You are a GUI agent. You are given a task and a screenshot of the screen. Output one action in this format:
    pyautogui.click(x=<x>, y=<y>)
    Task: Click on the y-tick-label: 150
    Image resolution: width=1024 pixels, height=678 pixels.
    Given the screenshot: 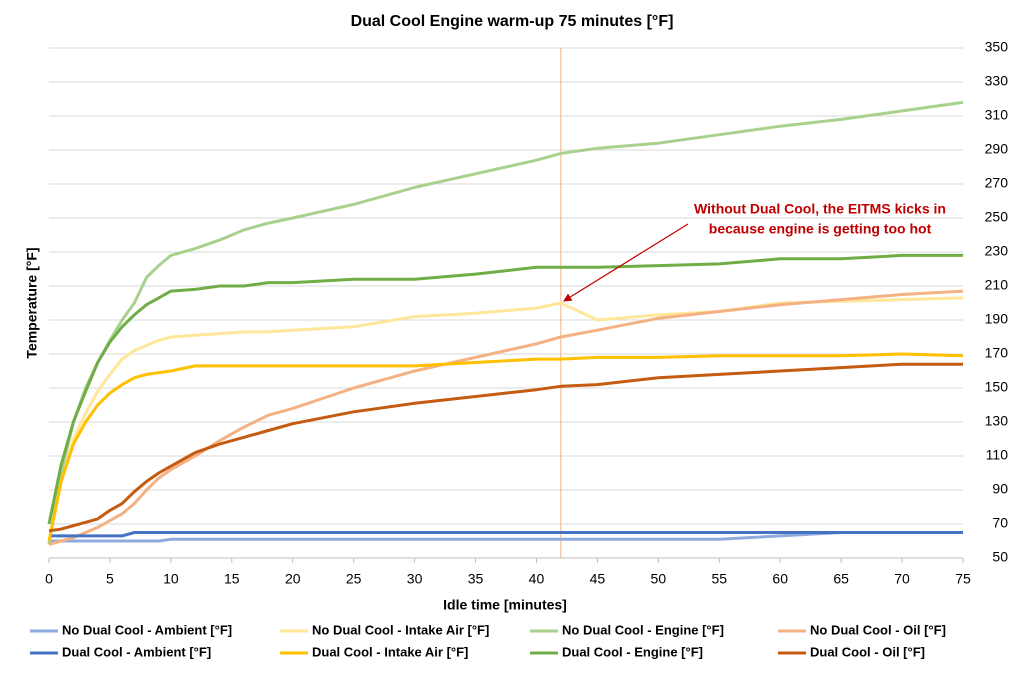 What is the action you would take?
    pyautogui.click(x=997, y=387)
    